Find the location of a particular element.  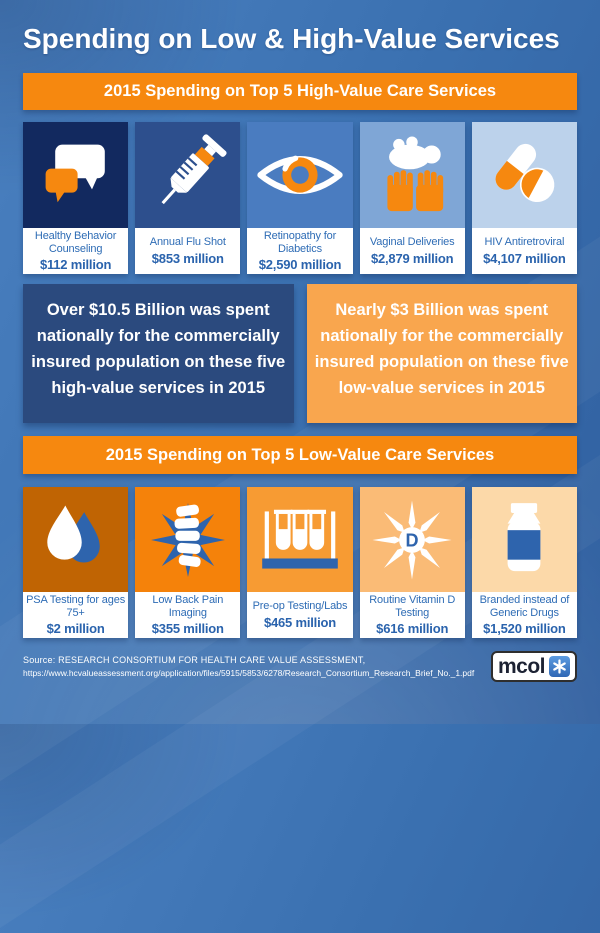

tile-label: Annual Flu Shot is located at coordinates (187, 242).